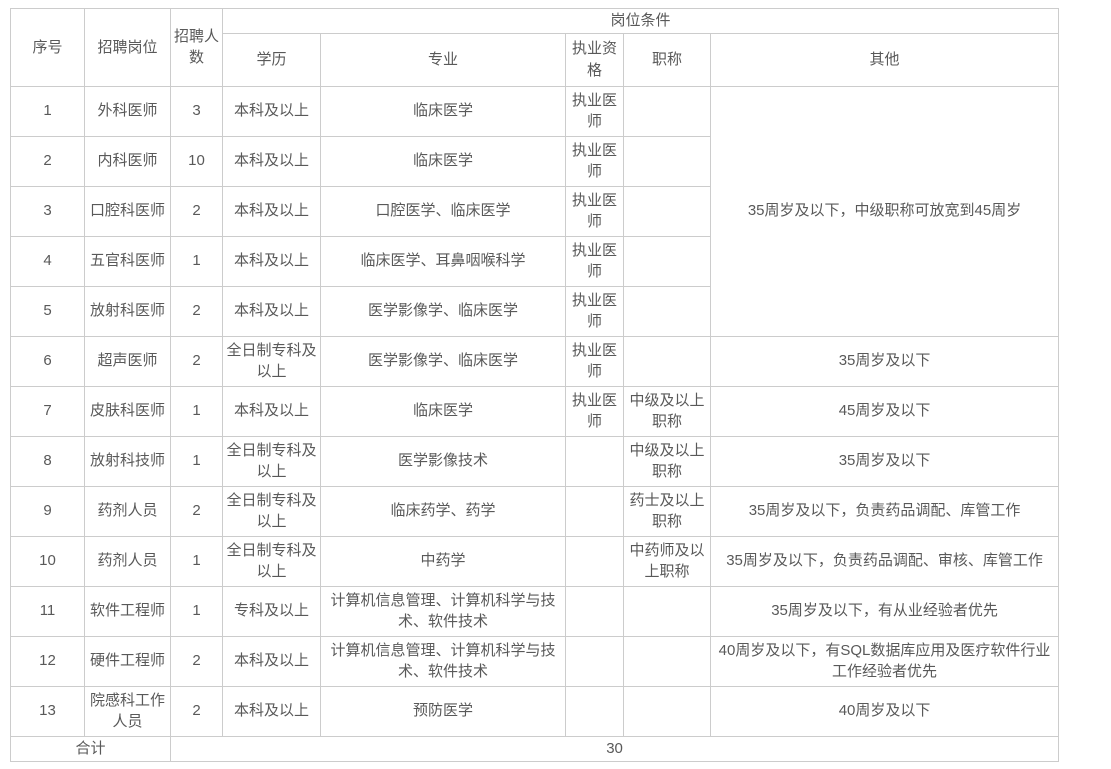 This screenshot has height=769, width=1111. Describe the element at coordinates (127, 47) in the screenshot. I see `header-position: 招聘岗位` at that location.